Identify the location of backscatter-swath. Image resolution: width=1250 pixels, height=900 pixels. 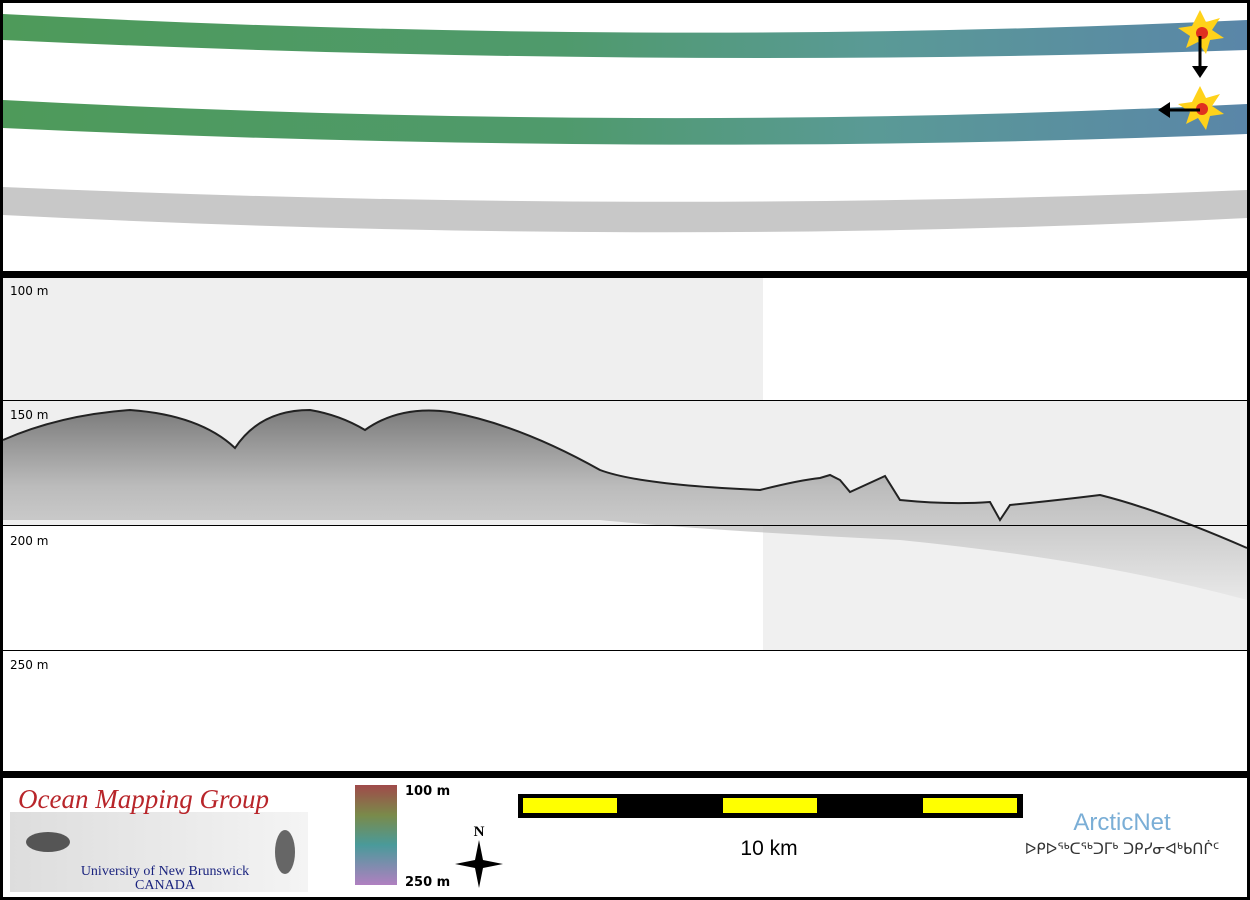
(625, 210).